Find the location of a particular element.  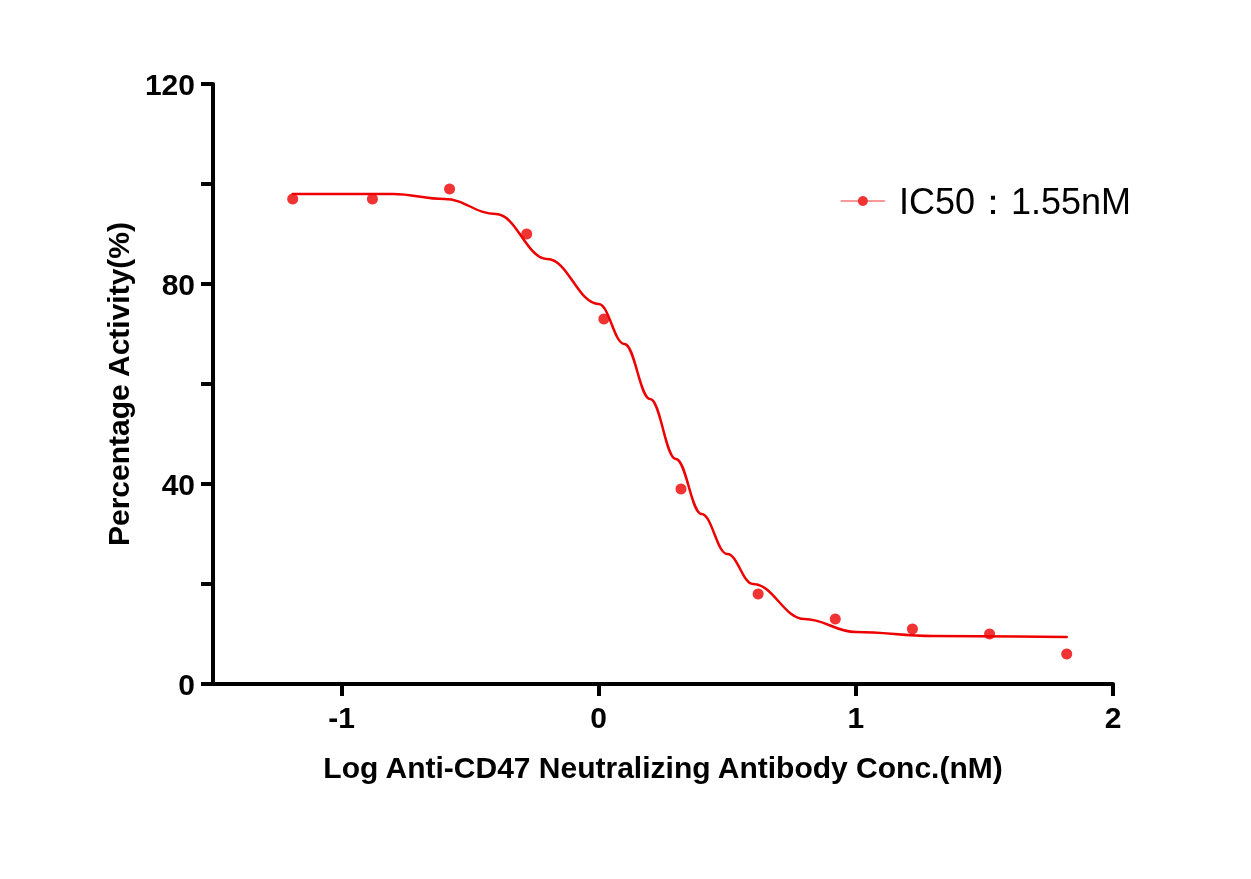

y-tick-label: 40 is located at coordinates (178, 484).